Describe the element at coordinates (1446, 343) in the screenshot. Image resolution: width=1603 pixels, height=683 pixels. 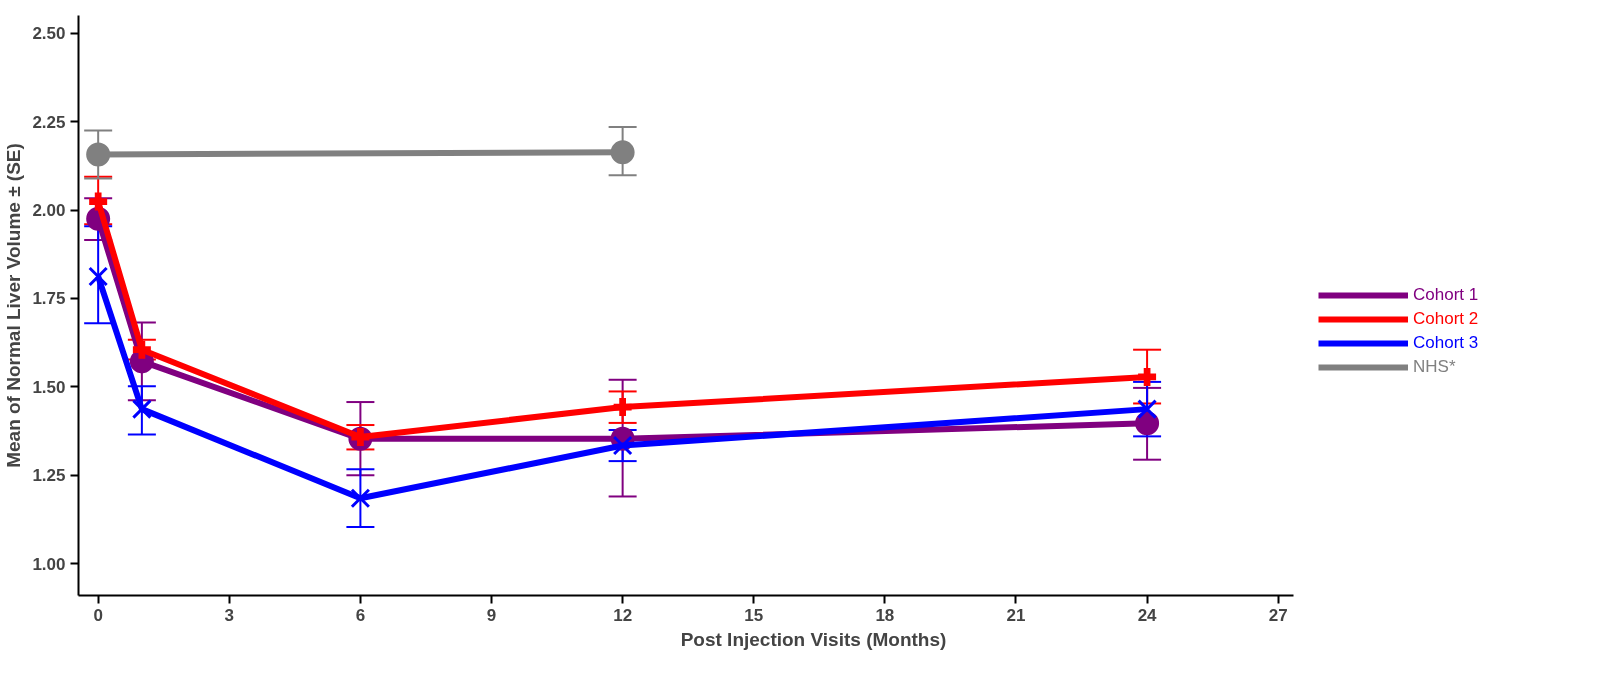
I see `text: Cohort 3` at that location.